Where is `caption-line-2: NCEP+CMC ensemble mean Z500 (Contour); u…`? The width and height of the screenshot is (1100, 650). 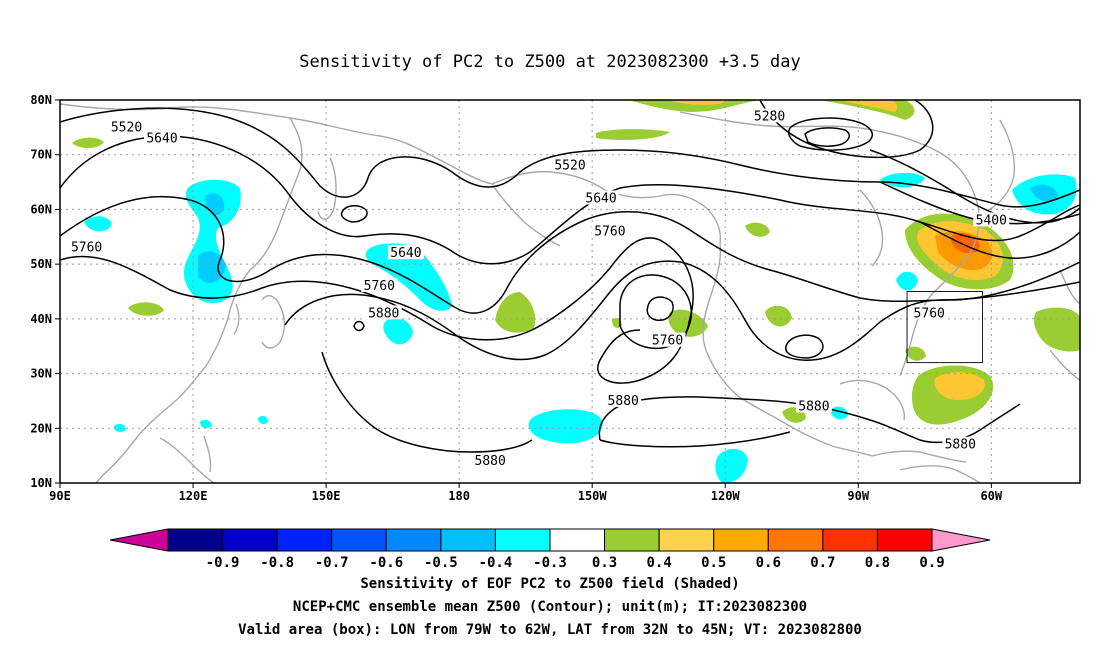
caption-line-2: NCEP+CMC ensemble mean Z500 (Contour); u… is located at coordinates (550, 607).